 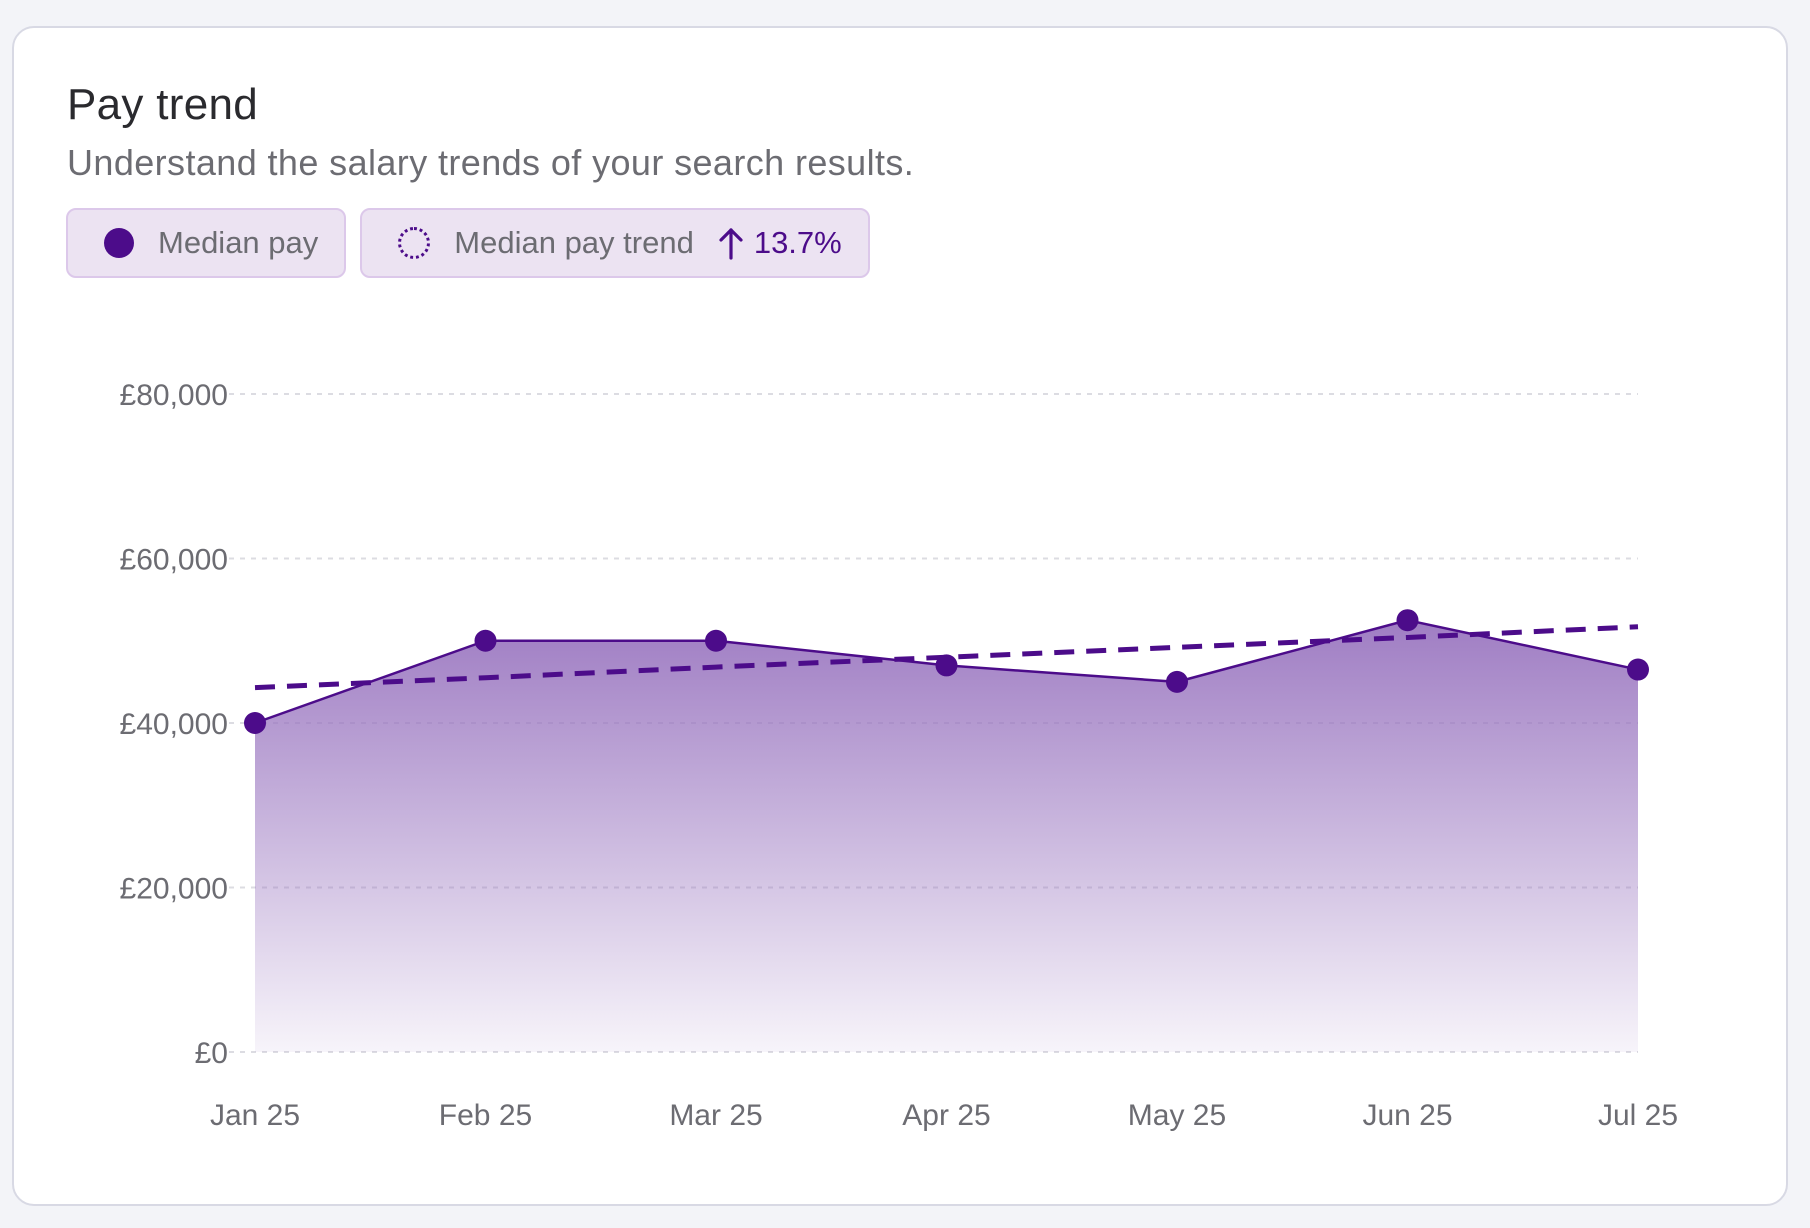 I want to click on x-tick-label: Jun 25, so click(x=1407, y=1115).